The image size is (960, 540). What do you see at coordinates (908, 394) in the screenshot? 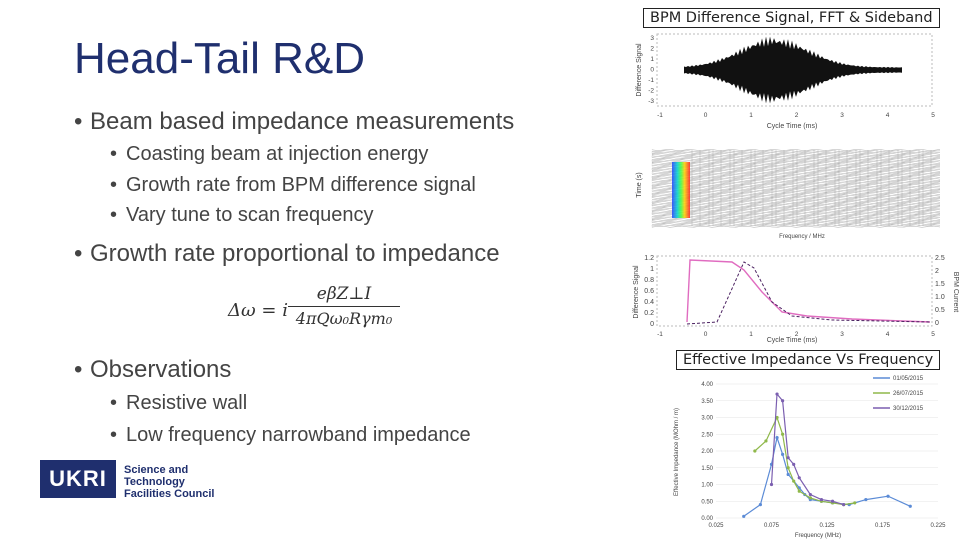
I see `legend-label: 26/07/2015` at bounding box center [908, 394].